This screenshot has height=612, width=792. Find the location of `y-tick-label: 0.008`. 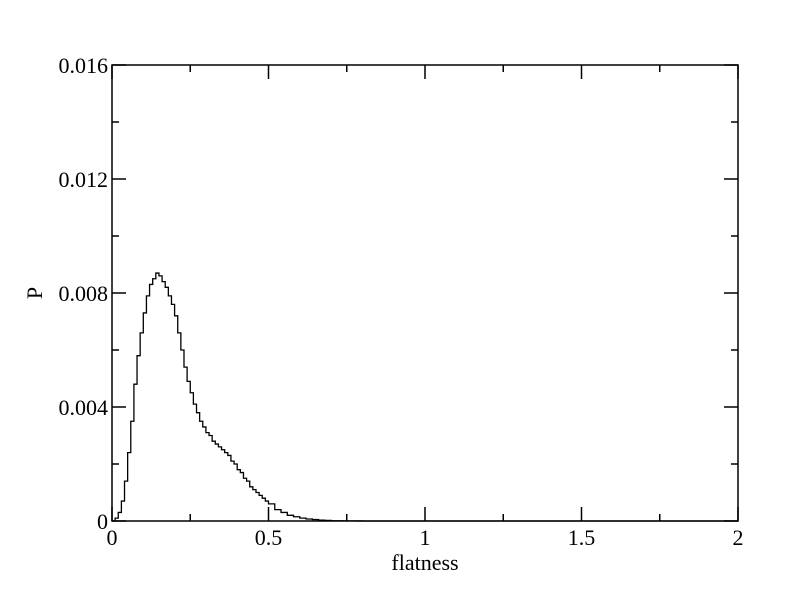

y-tick-label: 0.008 is located at coordinates (84, 293).